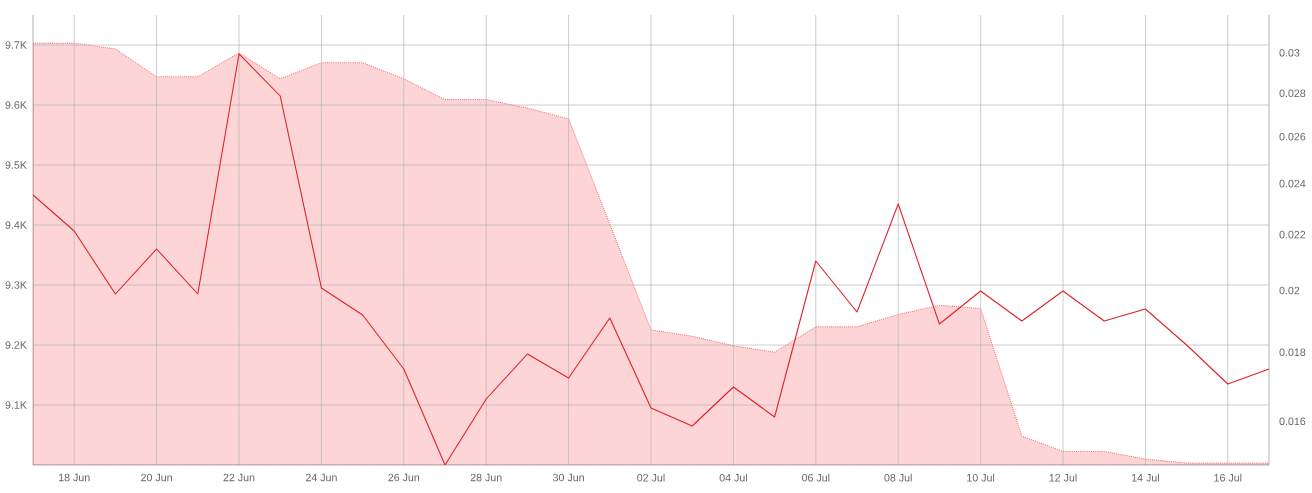  I want to click on x-tick-label: 28 Jun, so click(486, 477).